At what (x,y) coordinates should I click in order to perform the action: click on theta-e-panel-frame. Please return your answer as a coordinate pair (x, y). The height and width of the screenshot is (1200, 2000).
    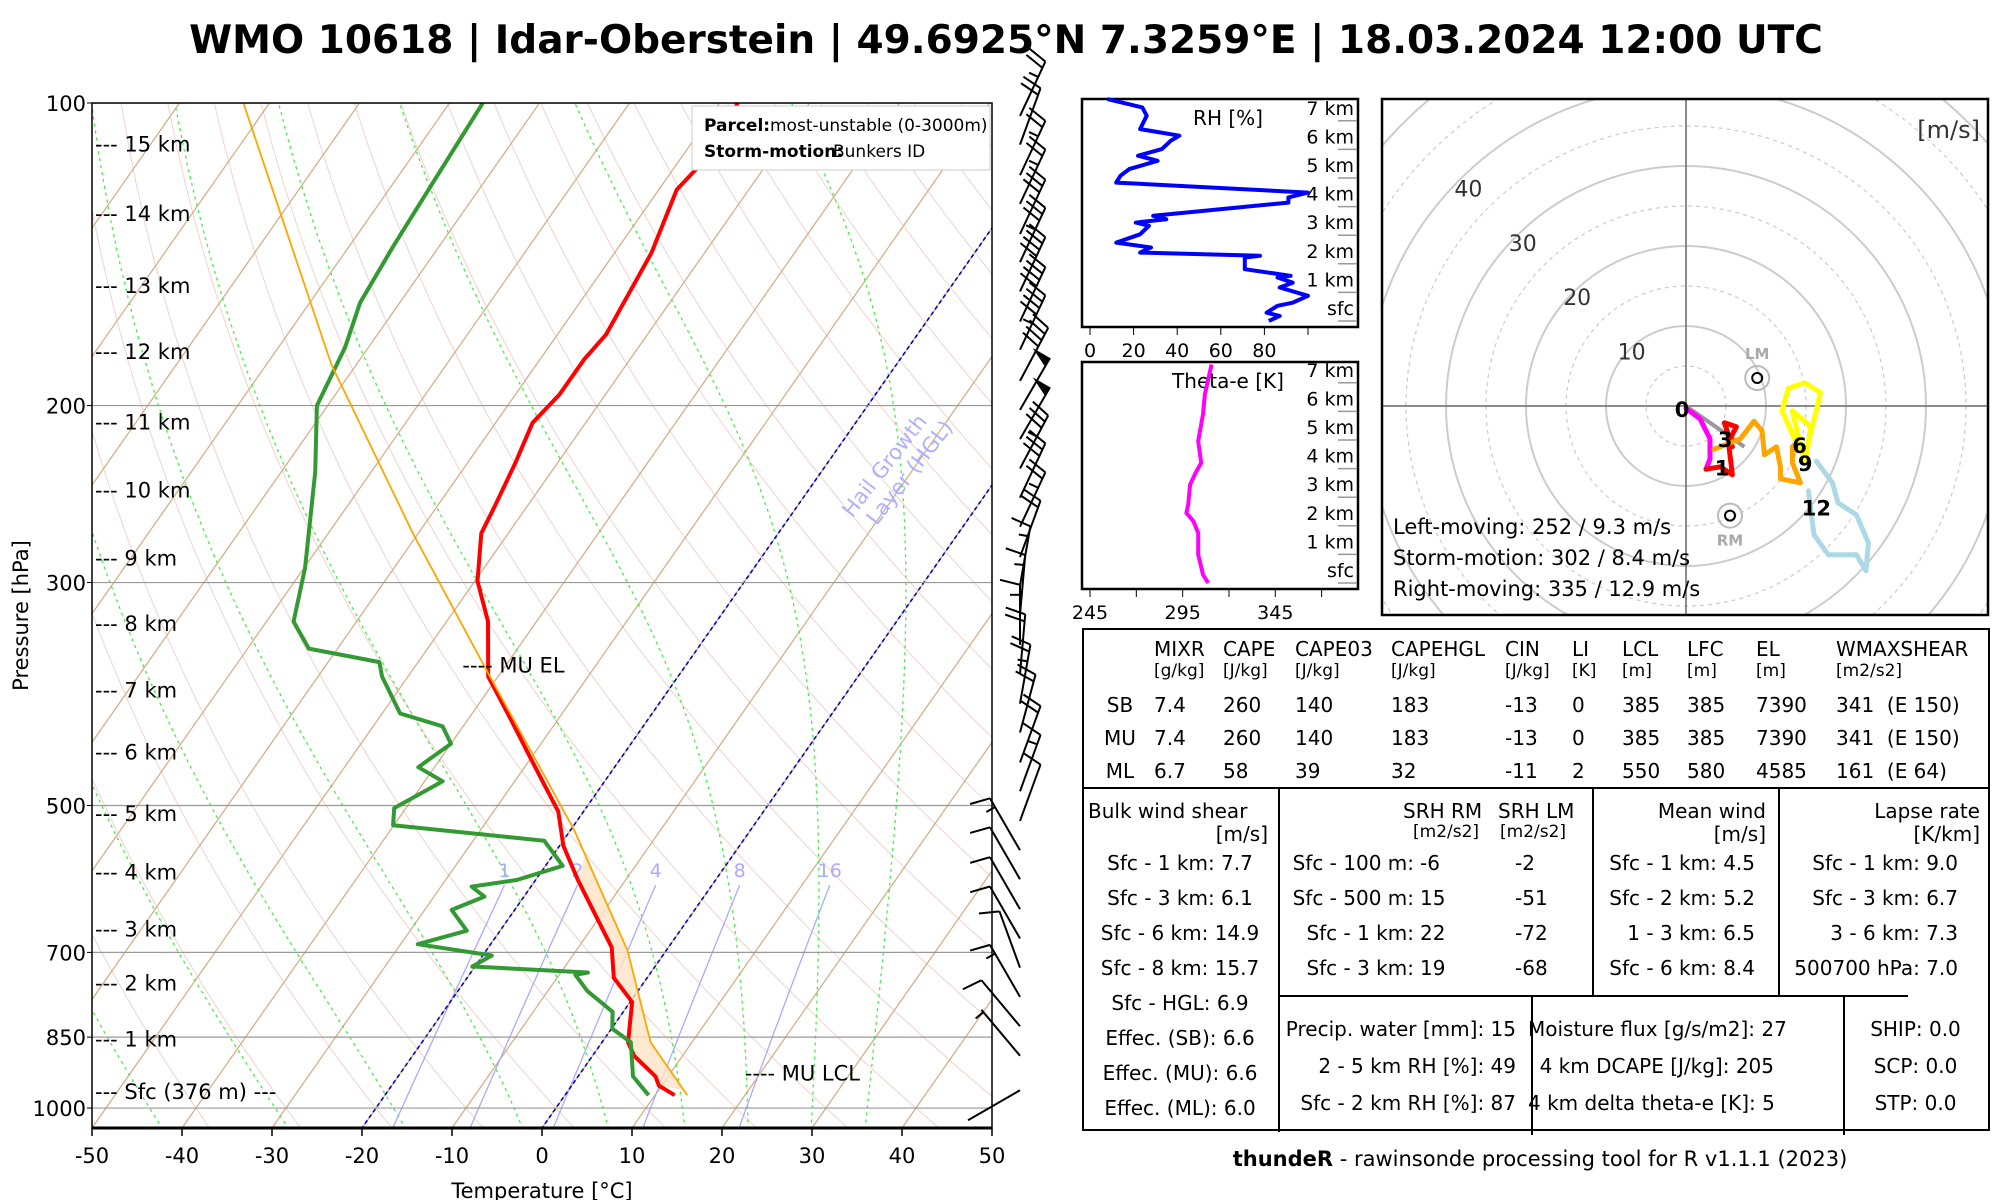
    Looking at the image, I should click on (1220, 475).